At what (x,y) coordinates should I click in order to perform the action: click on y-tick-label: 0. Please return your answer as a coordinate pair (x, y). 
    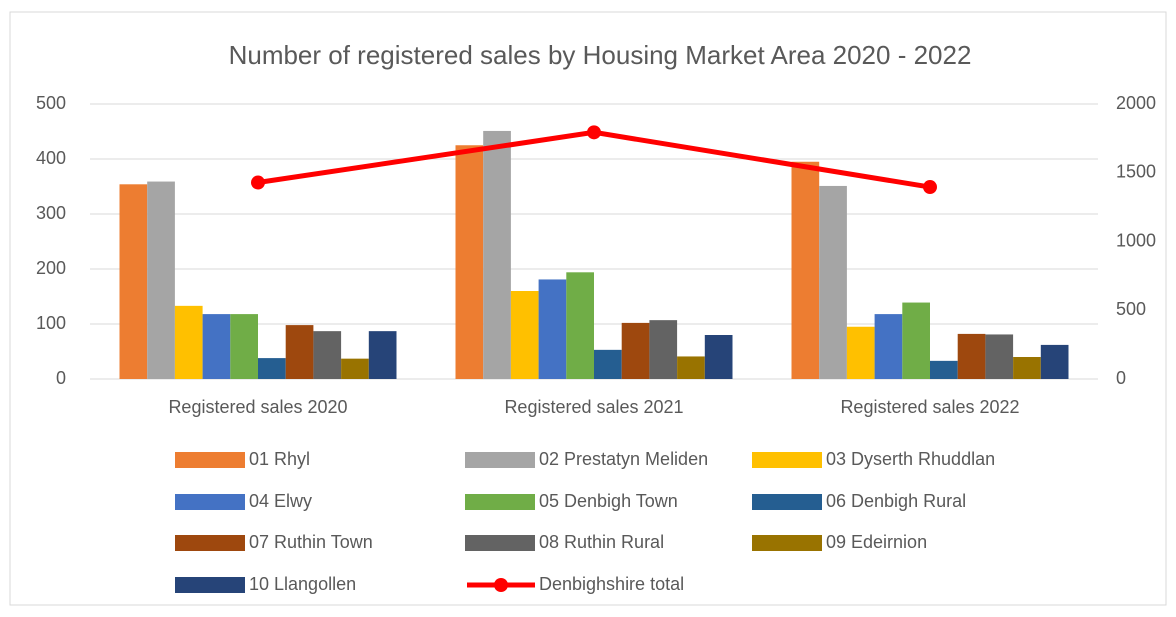
    Looking at the image, I should click on (61, 378).